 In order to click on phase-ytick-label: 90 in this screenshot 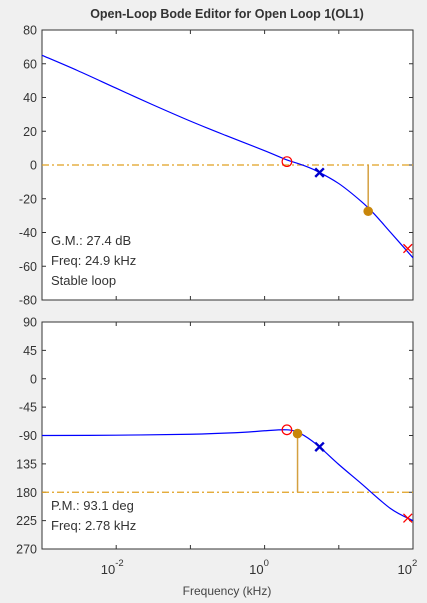, I will do `click(30, 323)`.